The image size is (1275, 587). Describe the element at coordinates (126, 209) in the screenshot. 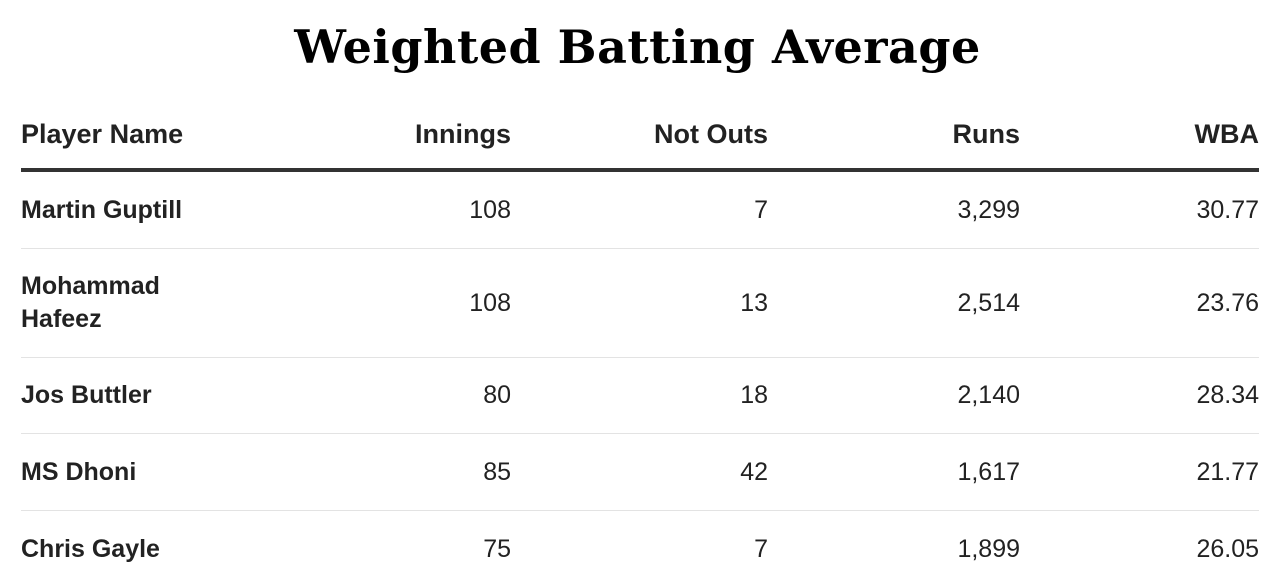

I see `player-name-cell: Martin Guptill` at that location.